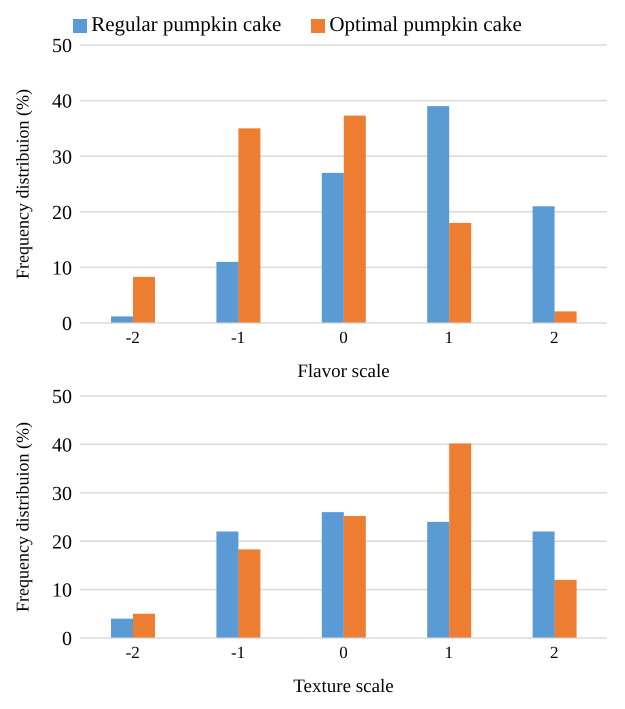 The width and height of the screenshot is (625, 709). Describe the element at coordinates (343, 686) in the screenshot. I see `x-axis-title: Texture scale` at that location.